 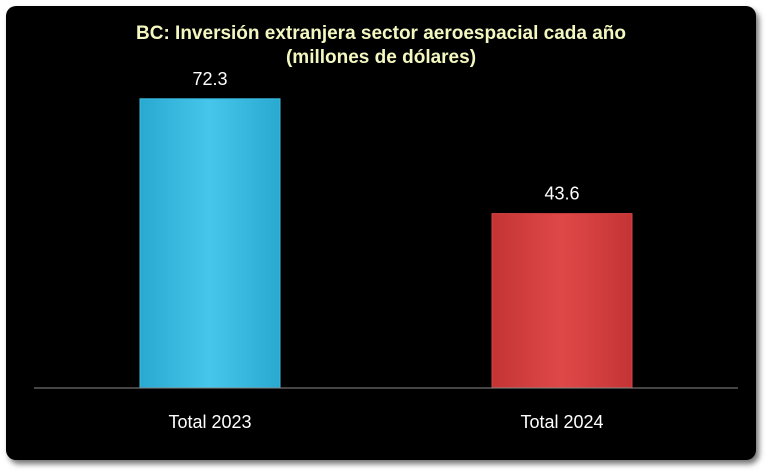 What do you see at coordinates (561, 194) in the screenshot?
I see `data-label-2: 43.6` at bounding box center [561, 194].